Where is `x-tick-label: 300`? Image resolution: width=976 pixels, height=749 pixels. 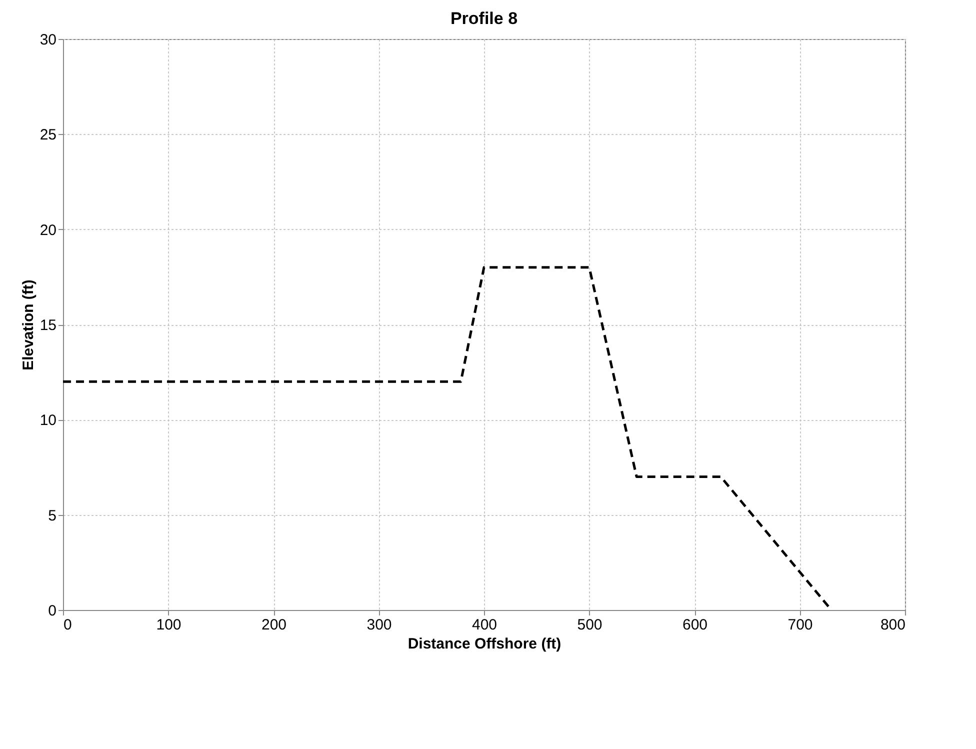
x-tick-label: 300 is located at coordinates (379, 625).